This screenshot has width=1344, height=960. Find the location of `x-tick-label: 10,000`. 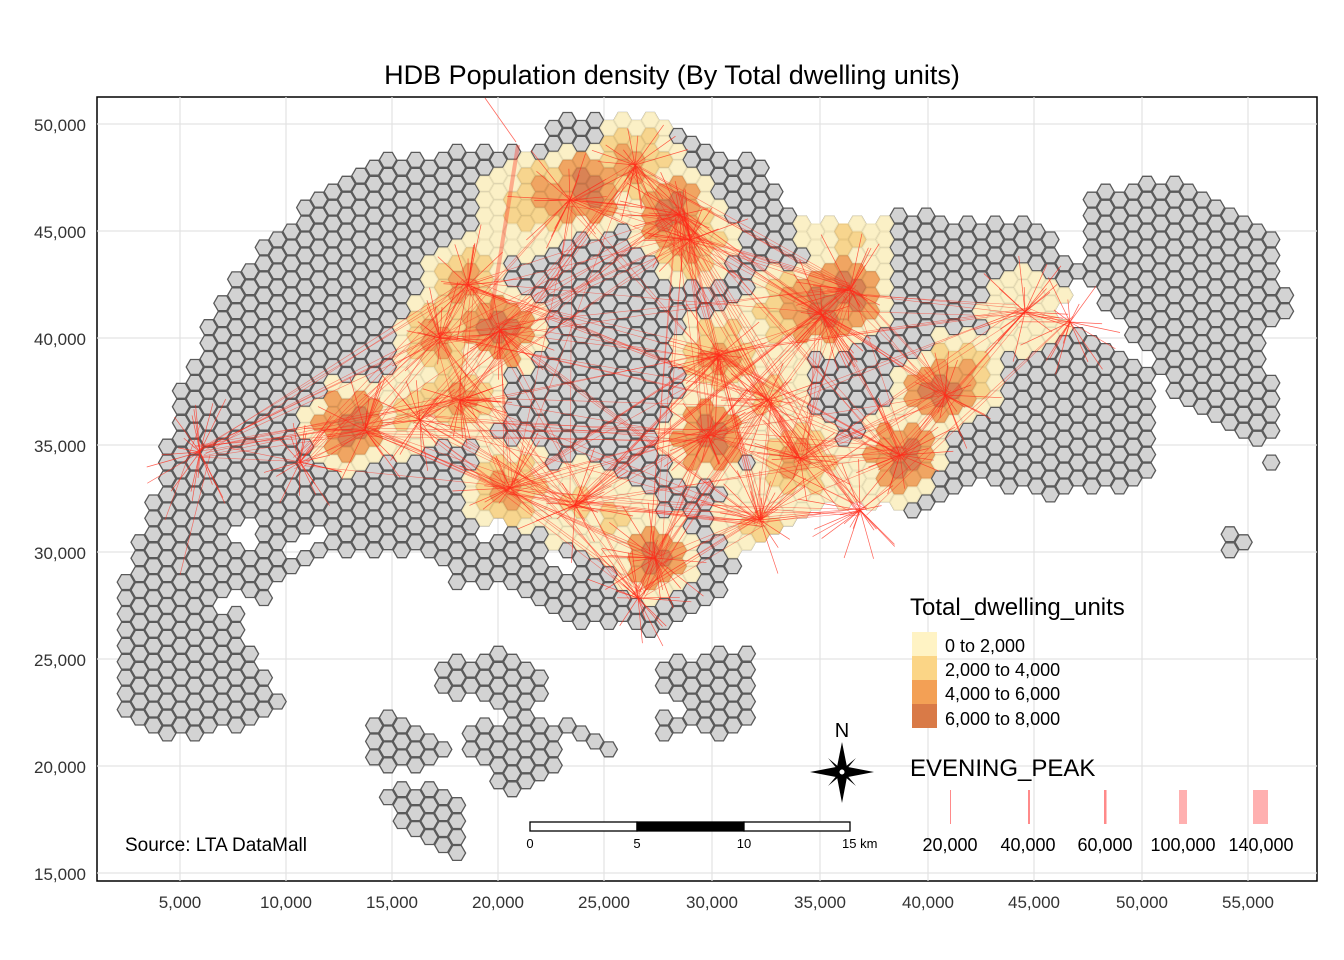

x-tick-label: 10,000 is located at coordinates (286, 902).